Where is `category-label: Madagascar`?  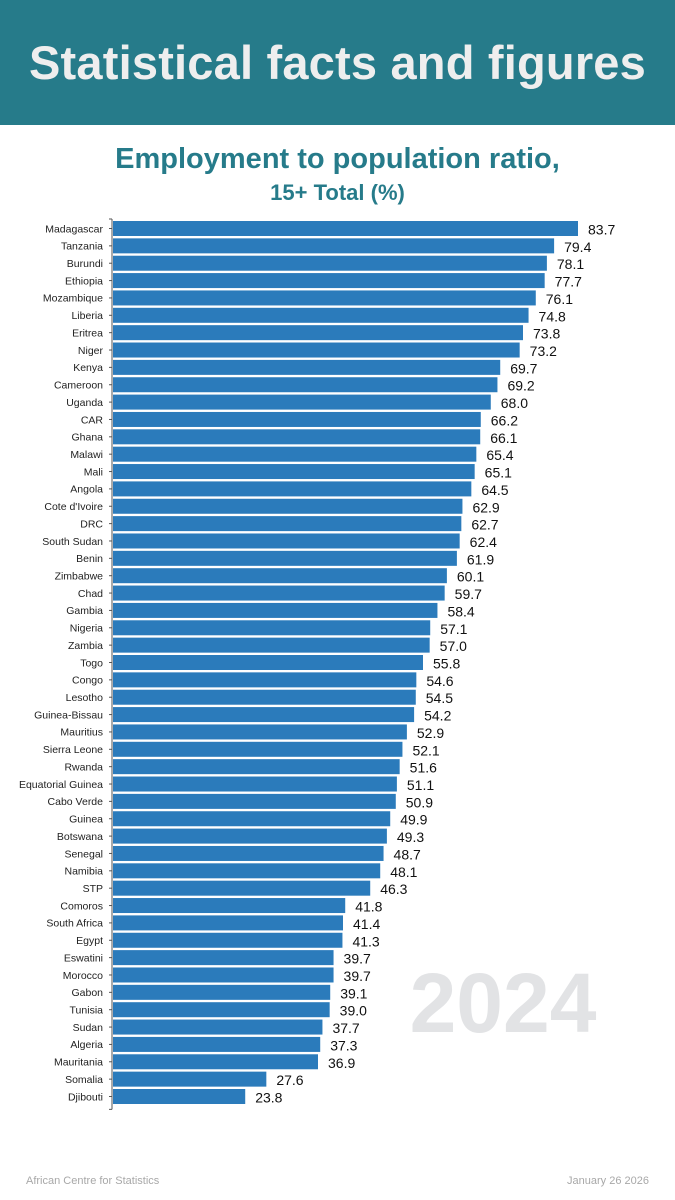
category-label: Madagascar is located at coordinates (74, 229).